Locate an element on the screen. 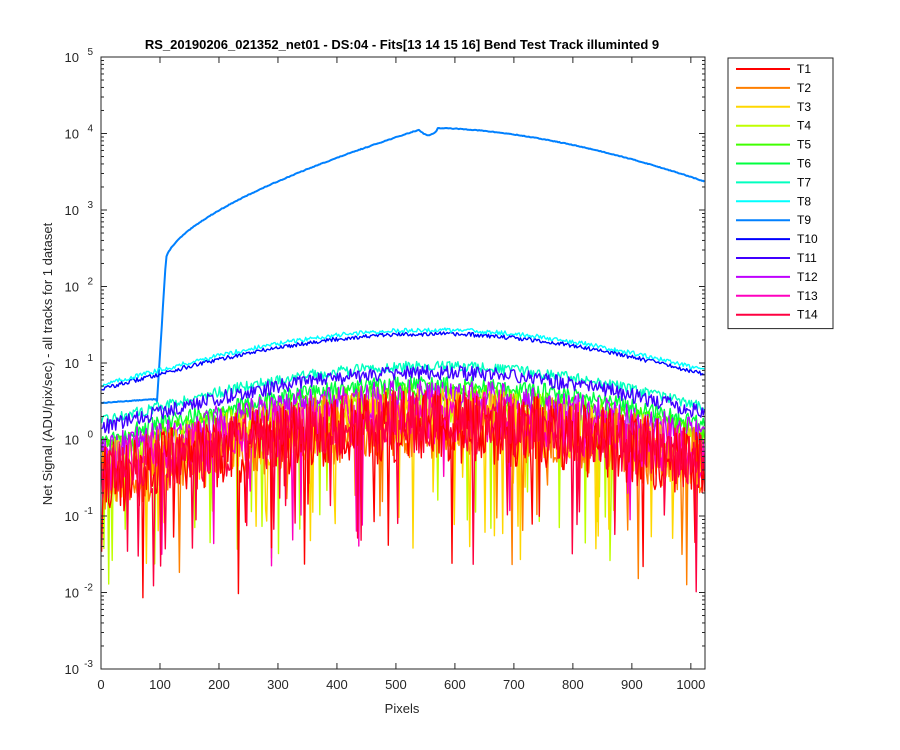 The image size is (900, 750). series-line-t11 is located at coordinates (403, 399).